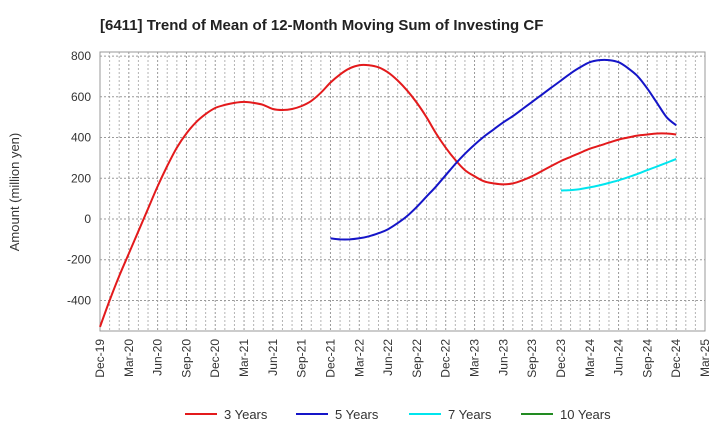  What do you see at coordinates (246, 414) in the screenshot?
I see `legend-label-3-years: 3 Years` at bounding box center [246, 414].